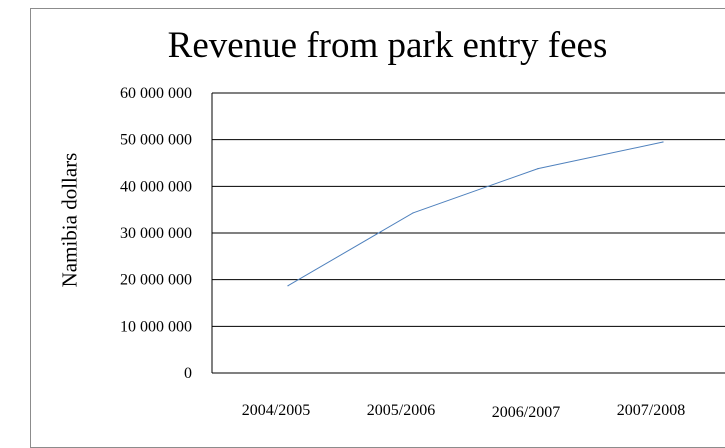  I want to click on y-tick-label: 40 000 000, so click(156, 186).